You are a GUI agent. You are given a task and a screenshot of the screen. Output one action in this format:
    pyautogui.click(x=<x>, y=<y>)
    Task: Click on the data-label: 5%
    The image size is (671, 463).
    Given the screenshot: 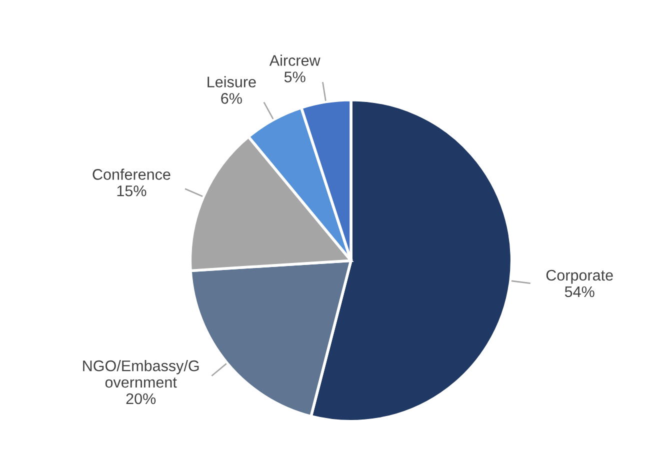 What is the action you would take?
    pyautogui.click(x=295, y=77)
    